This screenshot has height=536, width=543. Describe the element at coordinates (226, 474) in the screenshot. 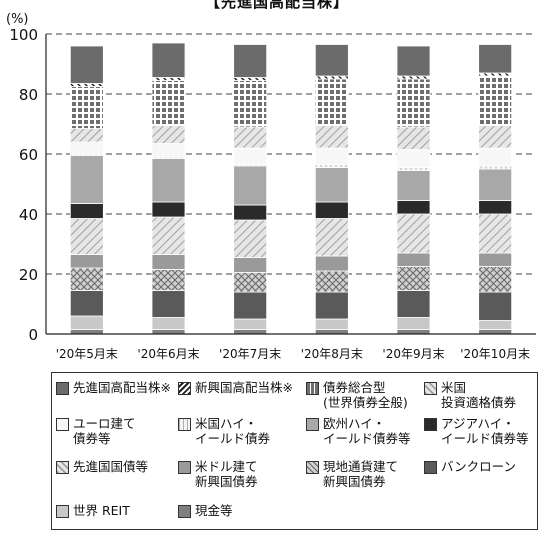

I see `legend-label: 米ドル建て 新興国債券` at that location.